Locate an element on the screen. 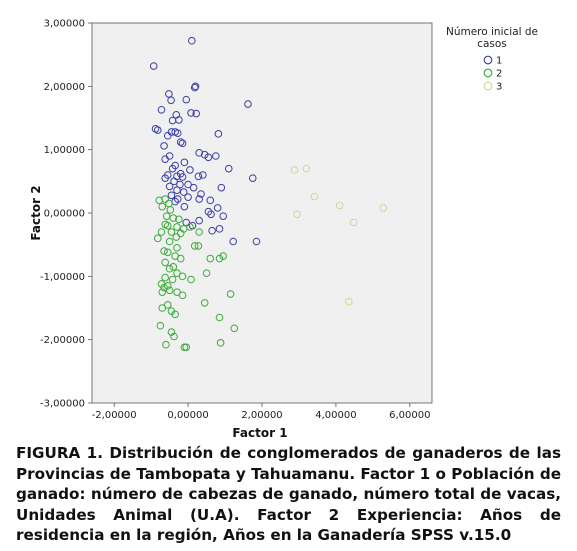  y-tick-label: 0,00000 is located at coordinates (64, 214).